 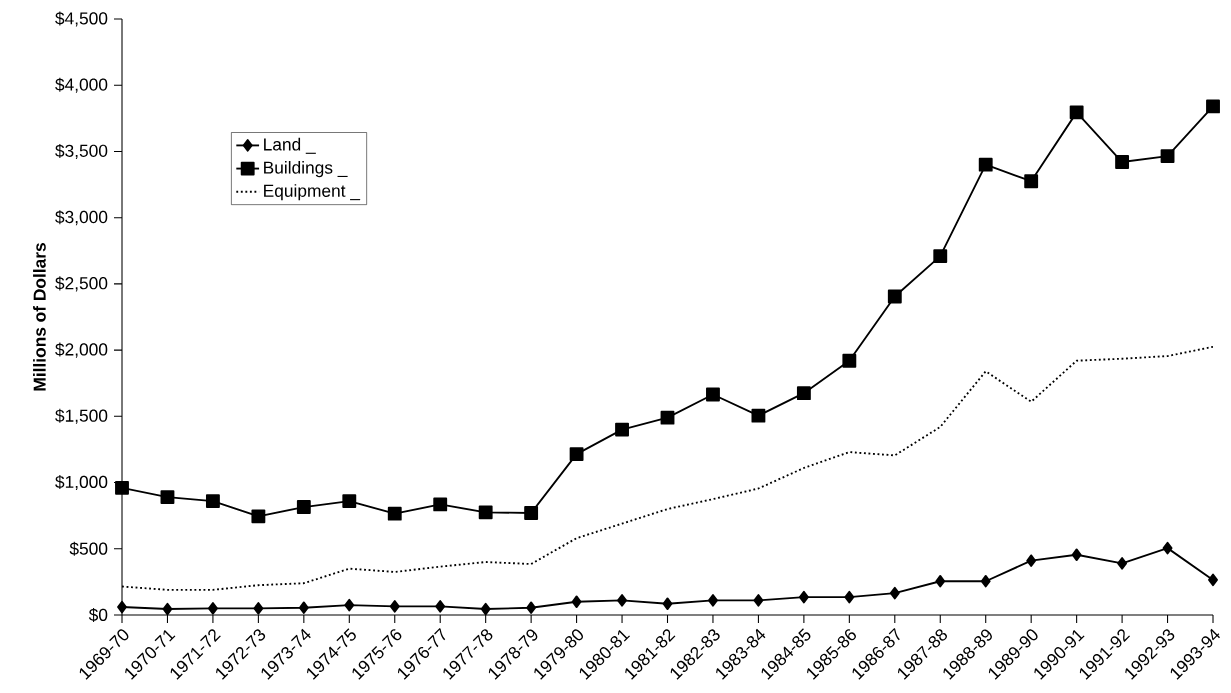 What do you see at coordinates (306, 169) in the screenshot?
I see `legend-label: Buildings _` at bounding box center [306, 169].